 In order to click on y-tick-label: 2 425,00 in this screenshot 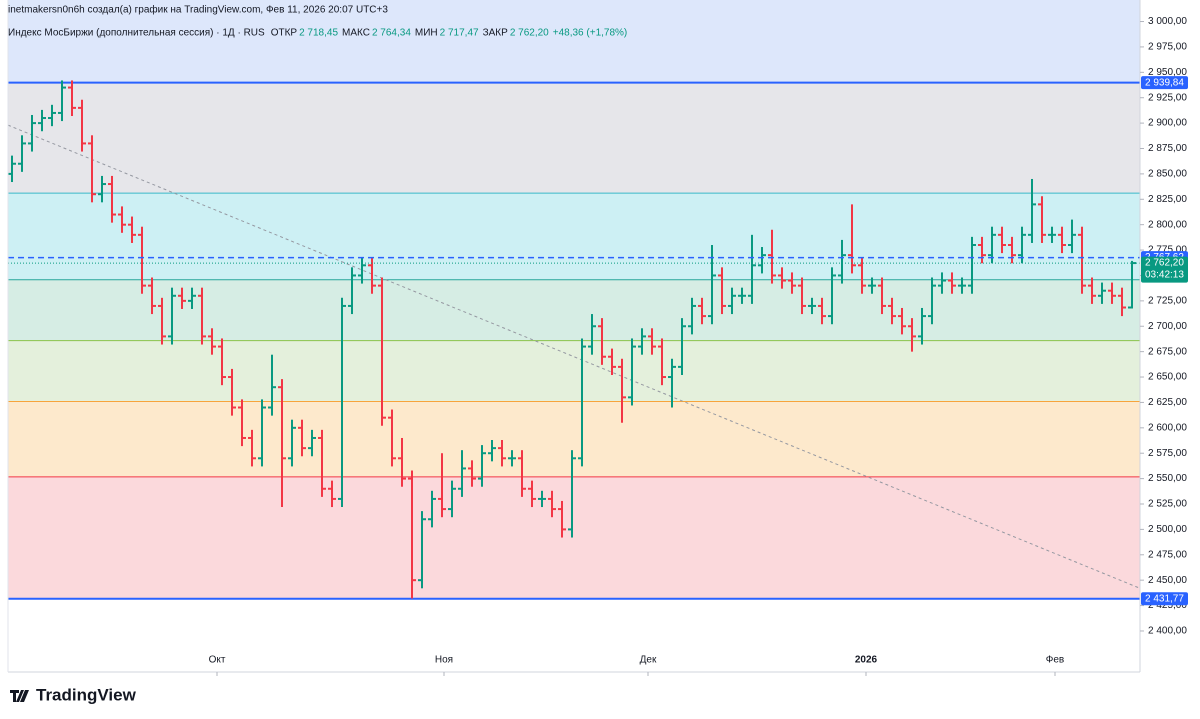, I will do `click(1167, 605)`.